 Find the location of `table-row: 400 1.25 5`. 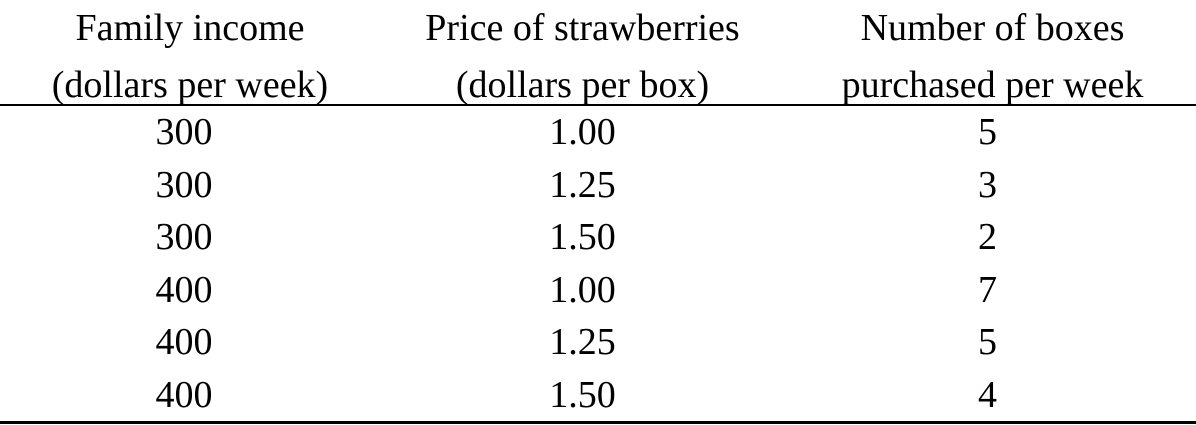

table-row: 400 1.25 5 is located at coordinates (598, 342).